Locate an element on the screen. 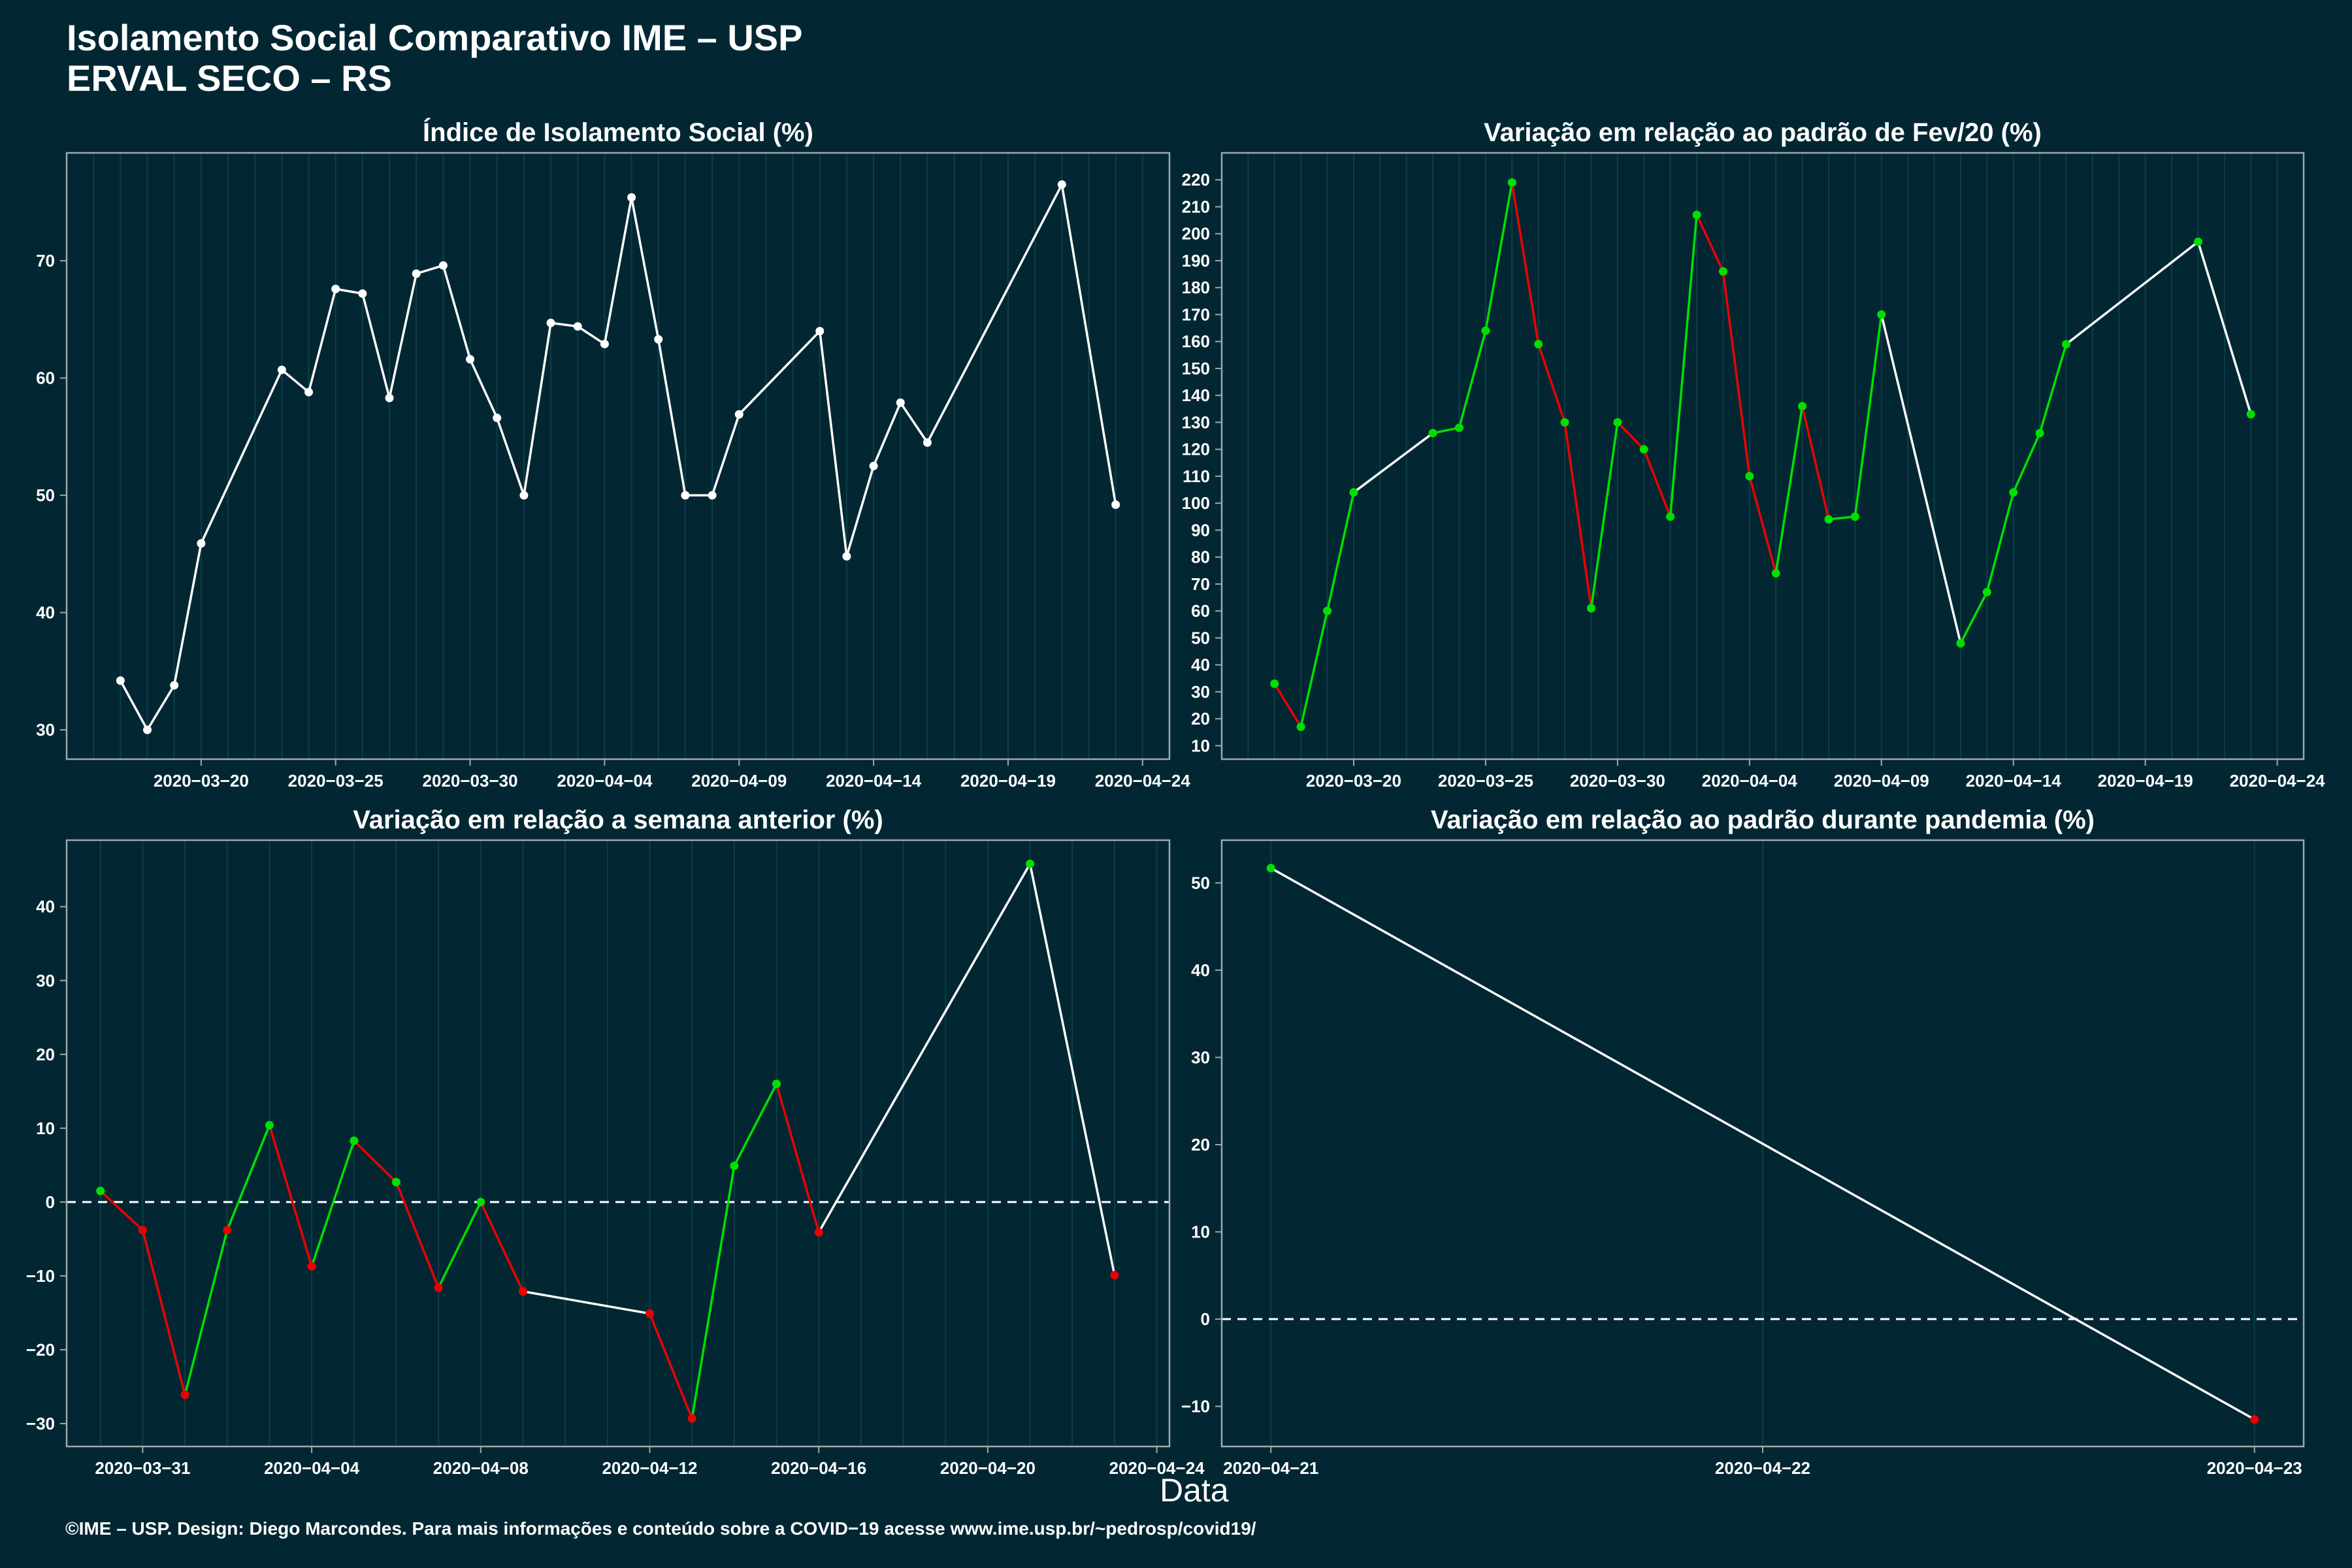 Image resolution: width=2352 pixels, height=1568 pixels. chart-title: Índice de Isolamento Social (%) is located at coordinates (618, 132).